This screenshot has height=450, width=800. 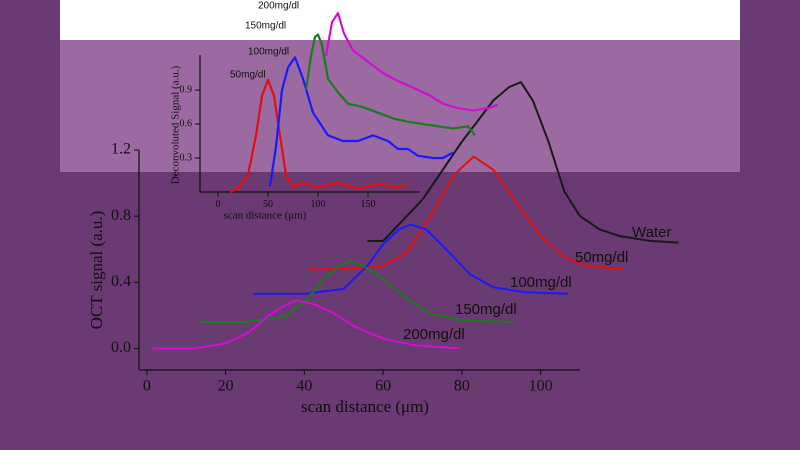 I want to click on x-tick-label: 40, so click(x=304, y=386).